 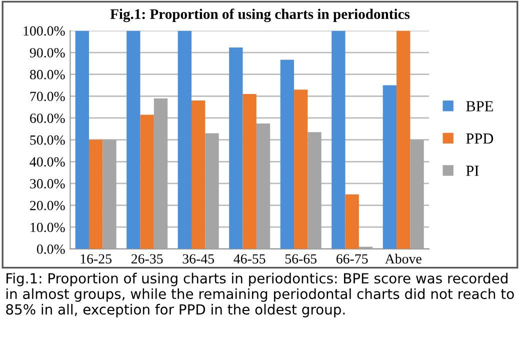 What do you see at coordinates (47, 162) in the screenshot?
I see `y-tick-label: 40.0%` at bounding box center [47, 162].